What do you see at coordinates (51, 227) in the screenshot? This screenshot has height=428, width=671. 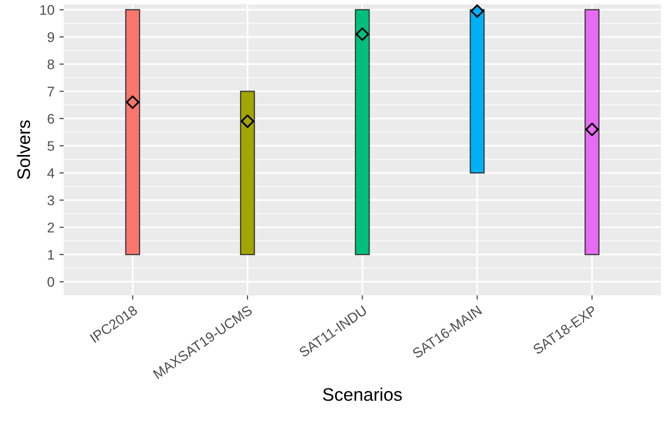 I see `y-tick-label: 2` at bounding box center [51, 227].